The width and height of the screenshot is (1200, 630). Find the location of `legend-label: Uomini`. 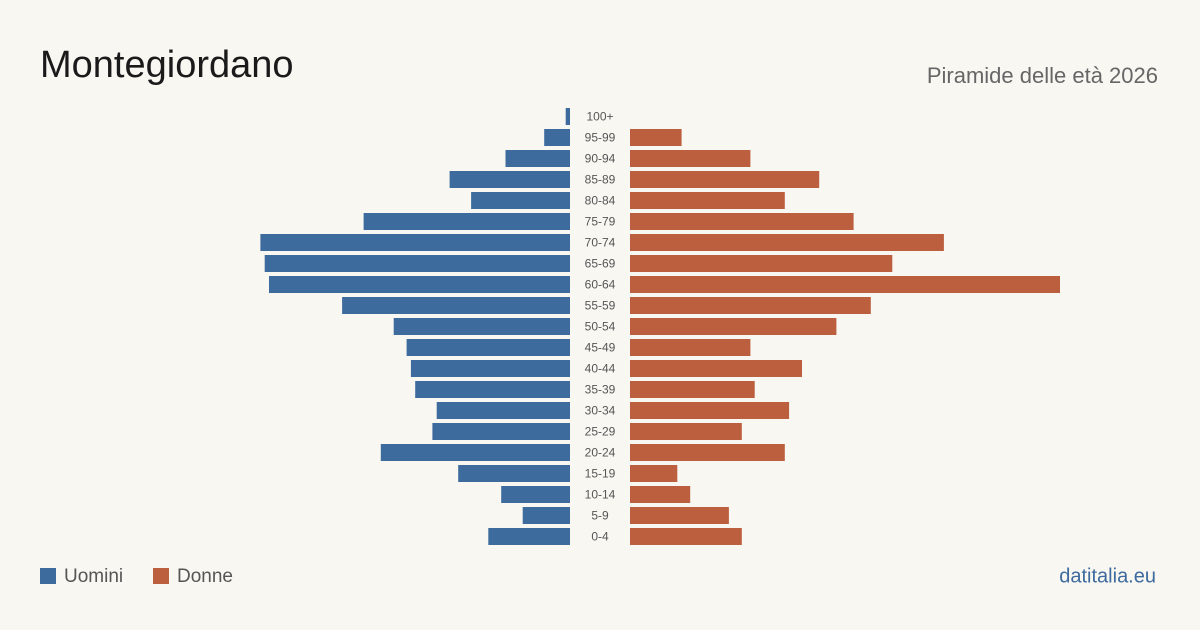

legend-label: Uomini is located at coordinates (93, 576).